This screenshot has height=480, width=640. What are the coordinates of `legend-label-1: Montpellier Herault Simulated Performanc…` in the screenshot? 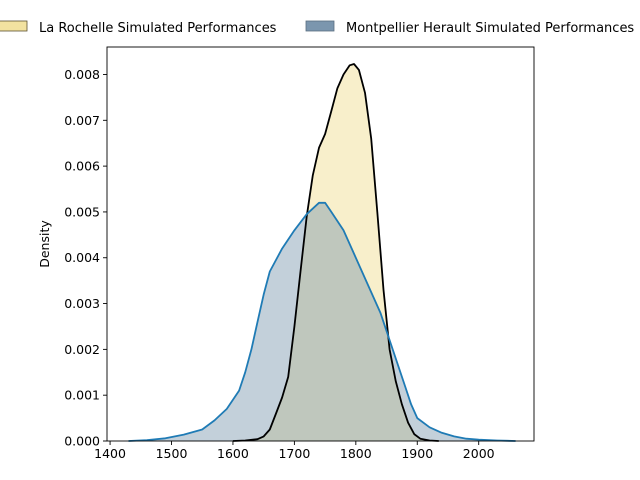 It's located at (490, 28).